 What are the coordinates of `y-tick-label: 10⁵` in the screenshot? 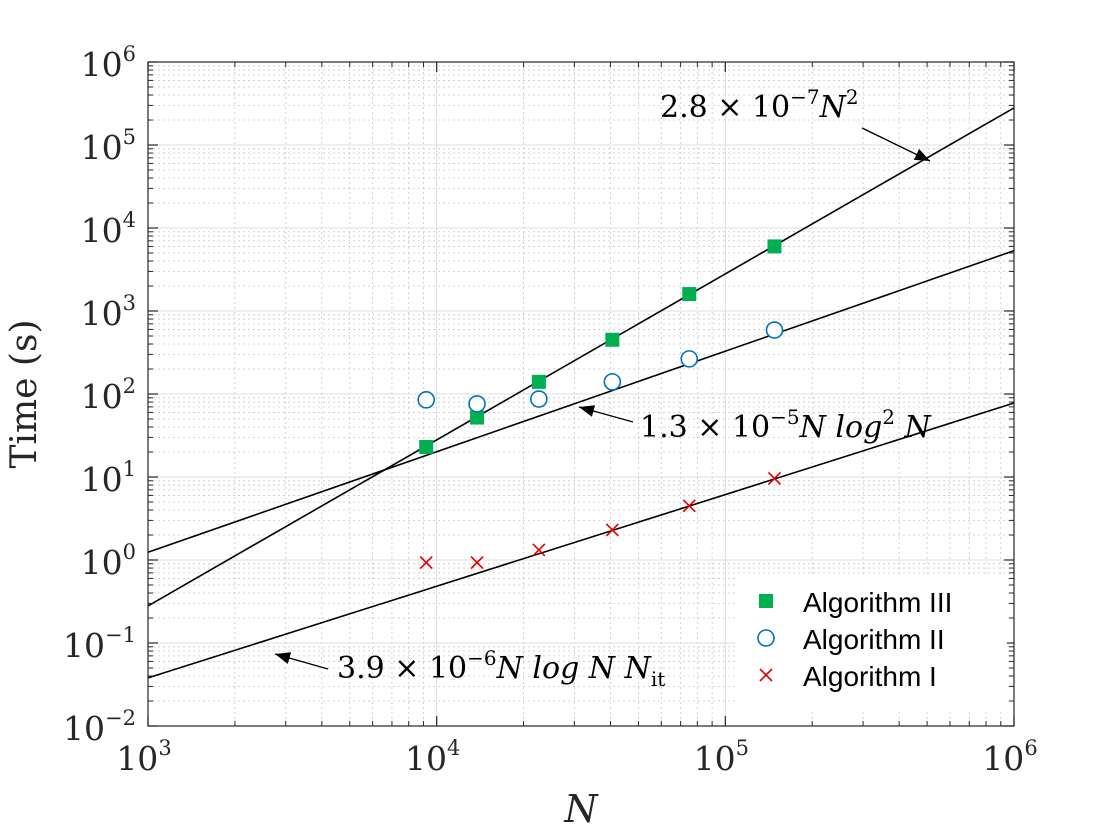 It's located at (108, 146).